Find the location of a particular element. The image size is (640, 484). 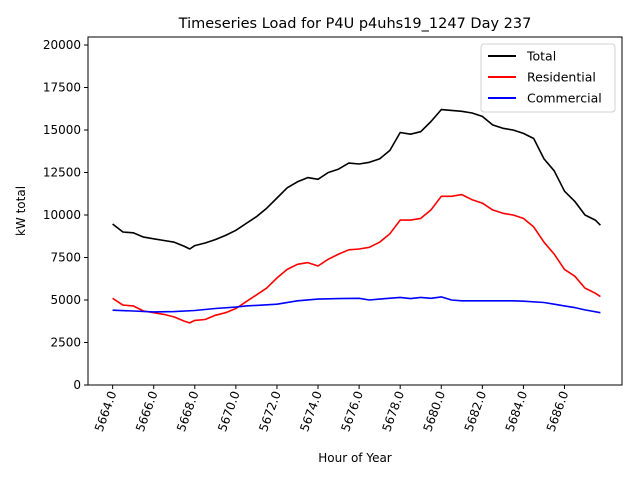

legend: Total Residential Commercial is located at coordinates (548, 78).